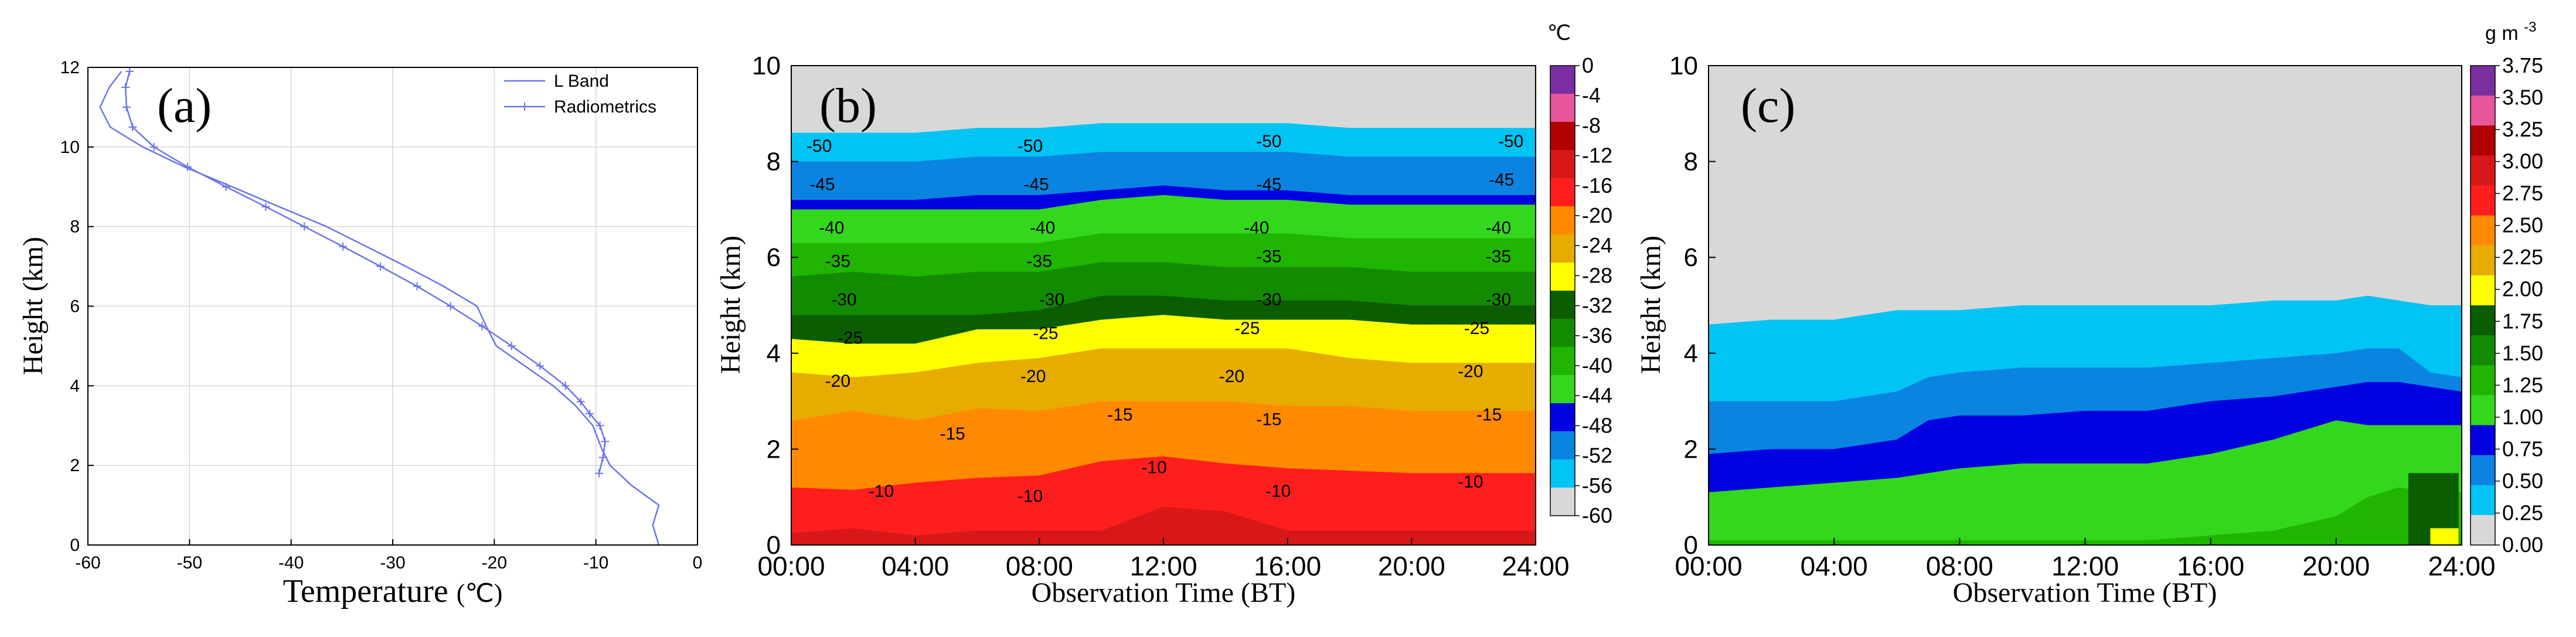 This screenshot has height=637, width=2576. What do you see at coordinates (1591, 95) in the screenshot?
I see `colorbar-tick-label: -4` at bounding box center [1591, 95].